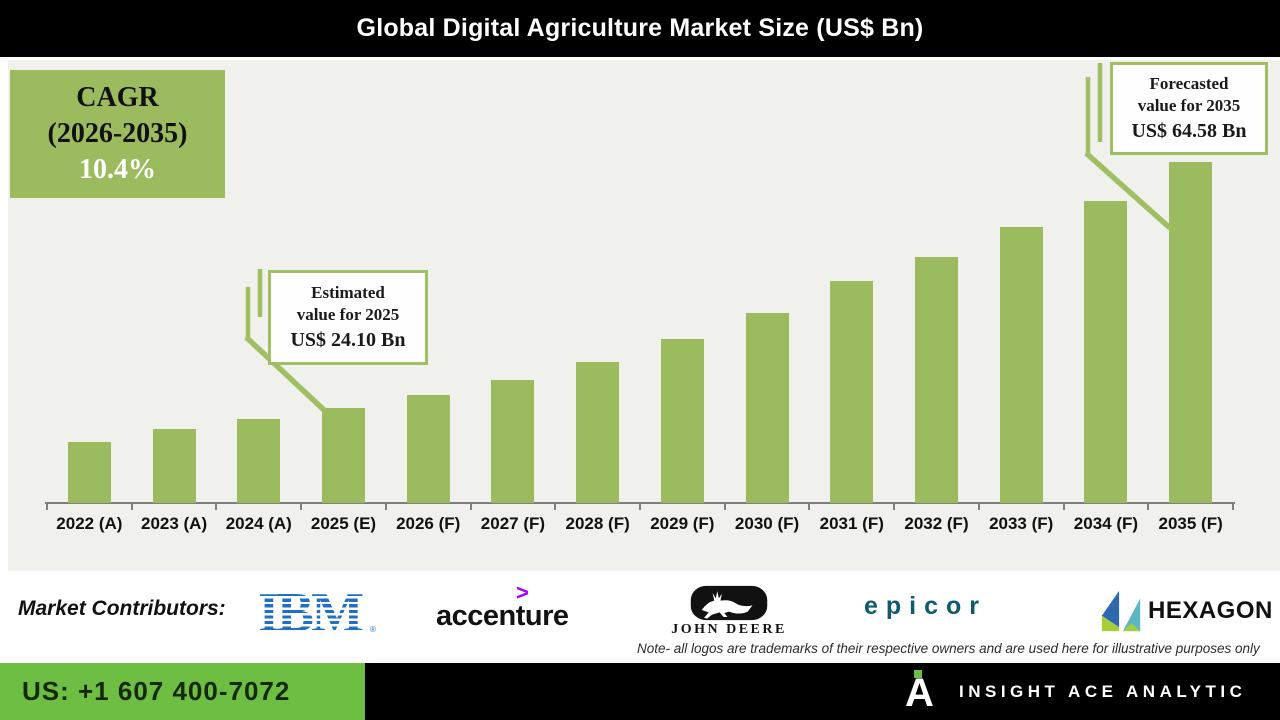 The image size is (1280, 720). I want to click on john-deere-logo: JOHN DEERE, so click(729, 611).